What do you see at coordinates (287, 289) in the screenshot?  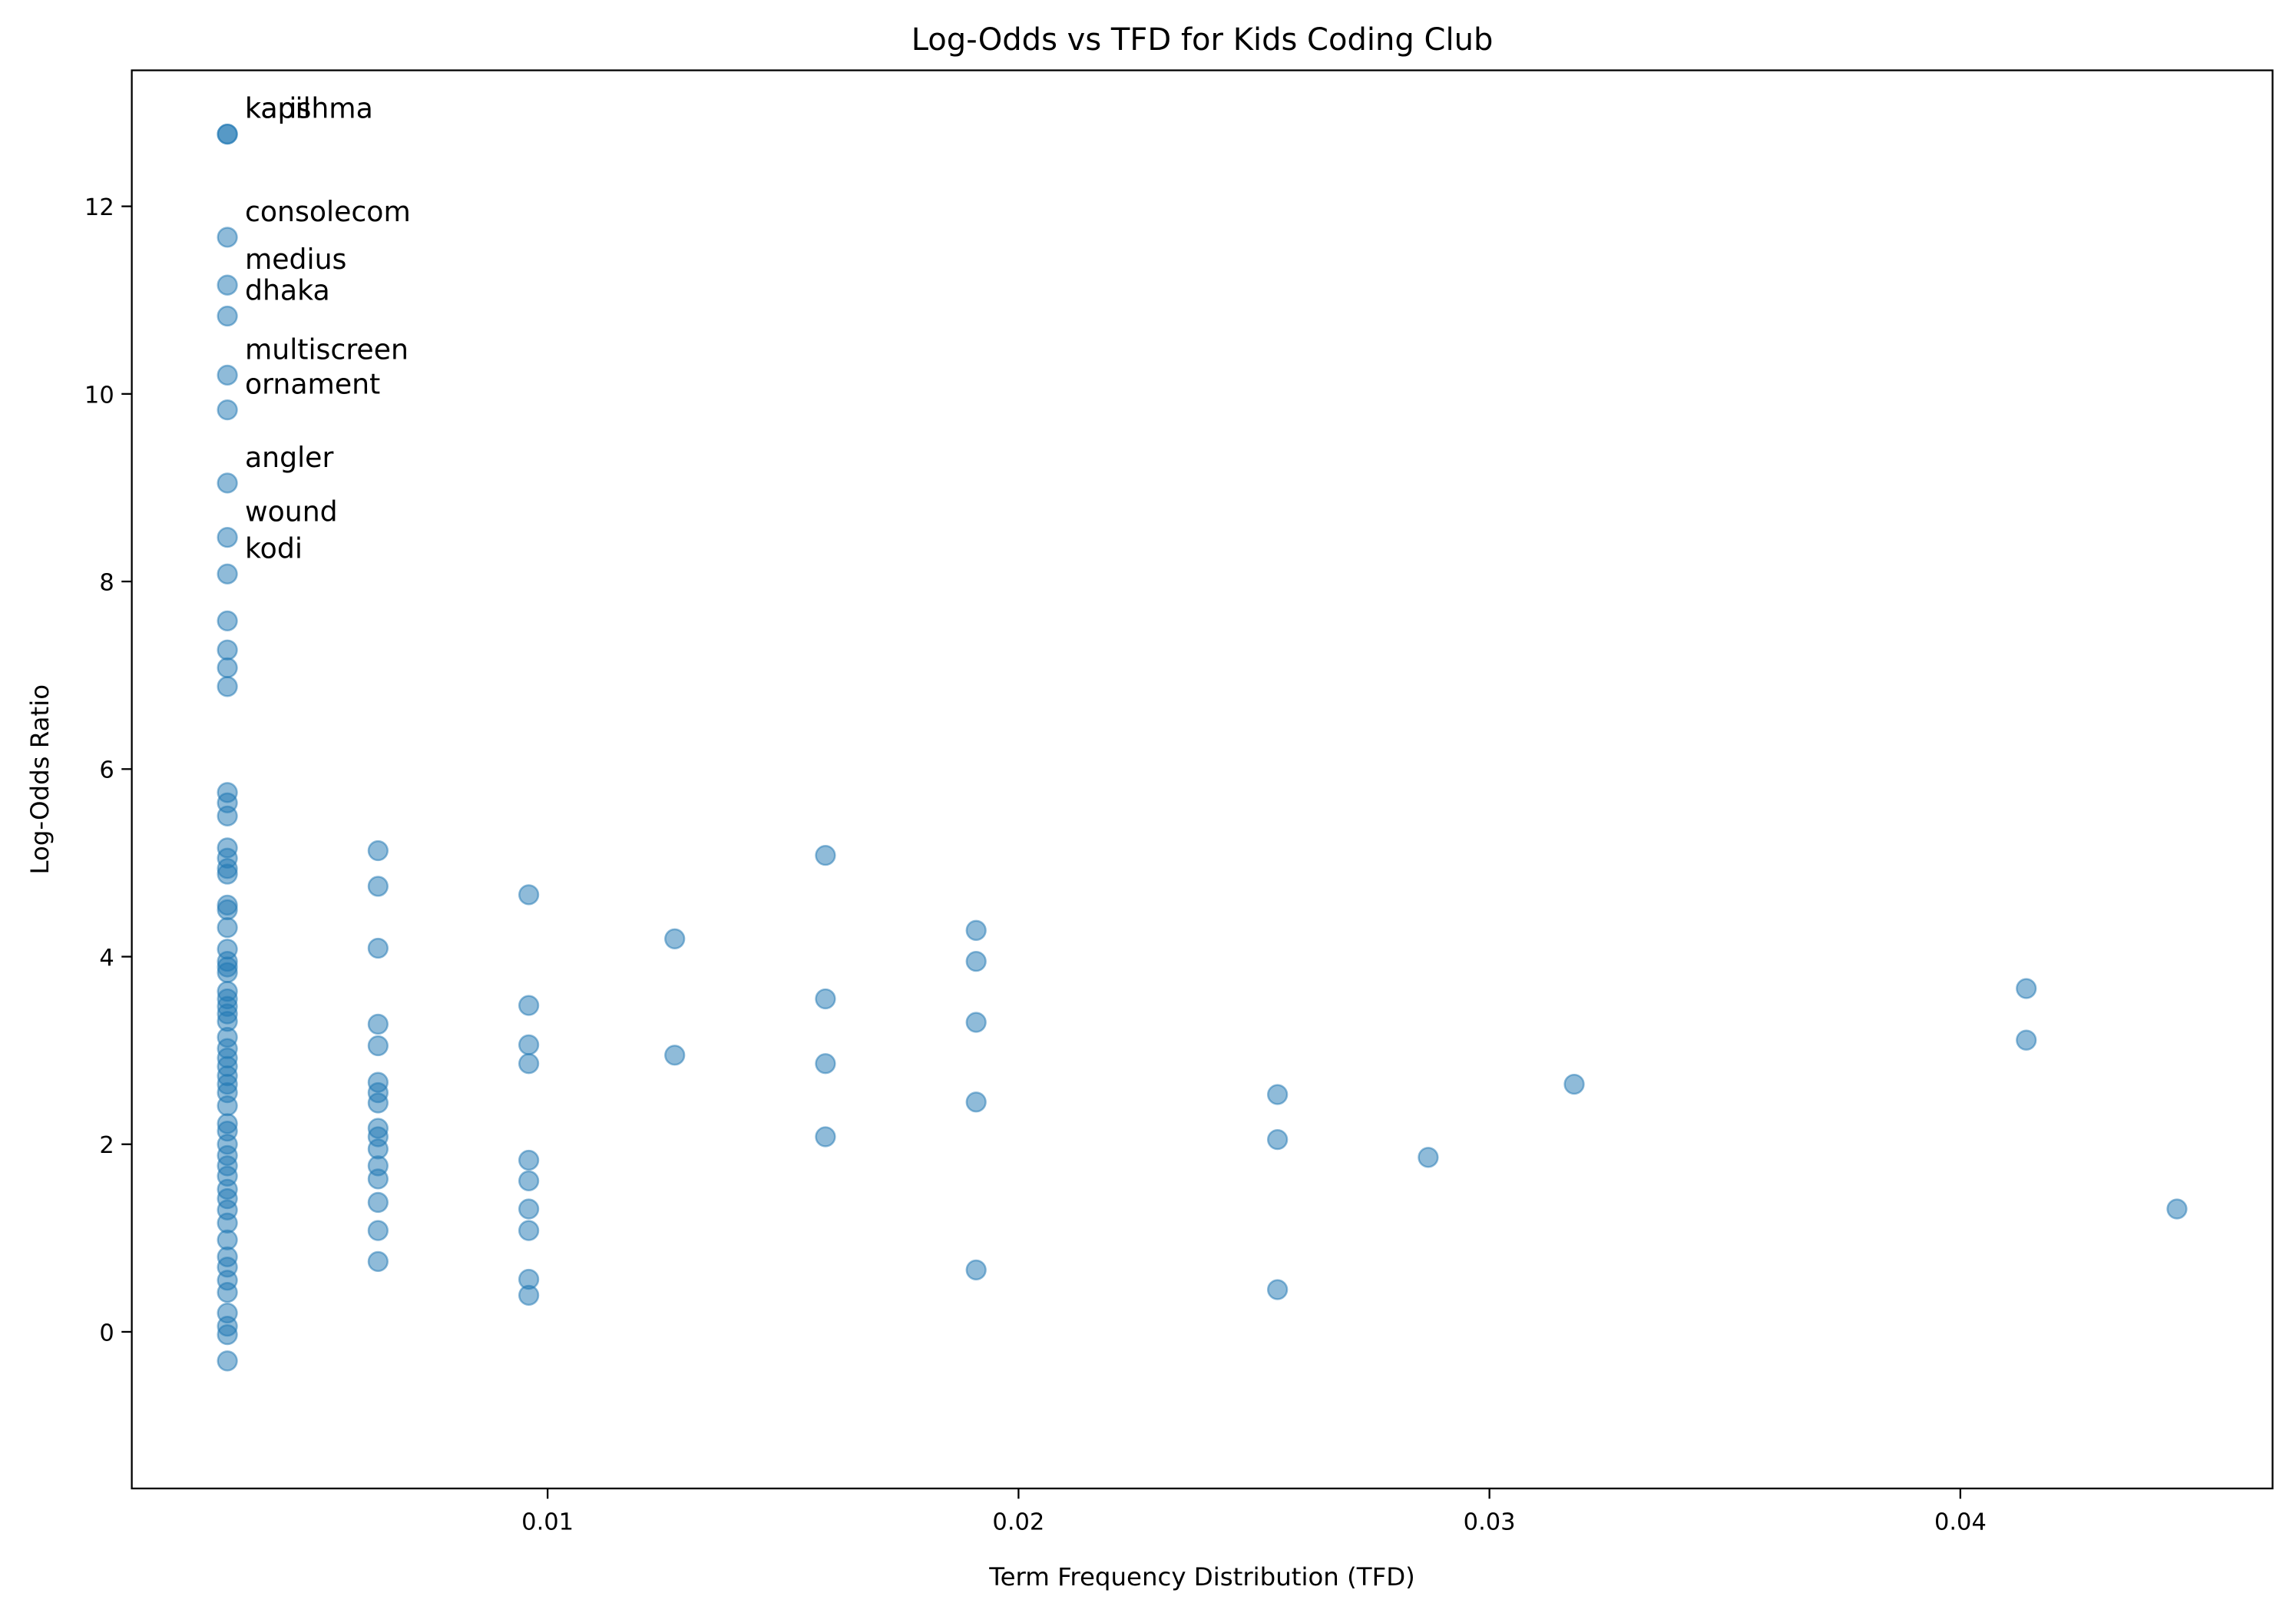 I see `point-annotation: dhaka` at bounding box center [287, 289].